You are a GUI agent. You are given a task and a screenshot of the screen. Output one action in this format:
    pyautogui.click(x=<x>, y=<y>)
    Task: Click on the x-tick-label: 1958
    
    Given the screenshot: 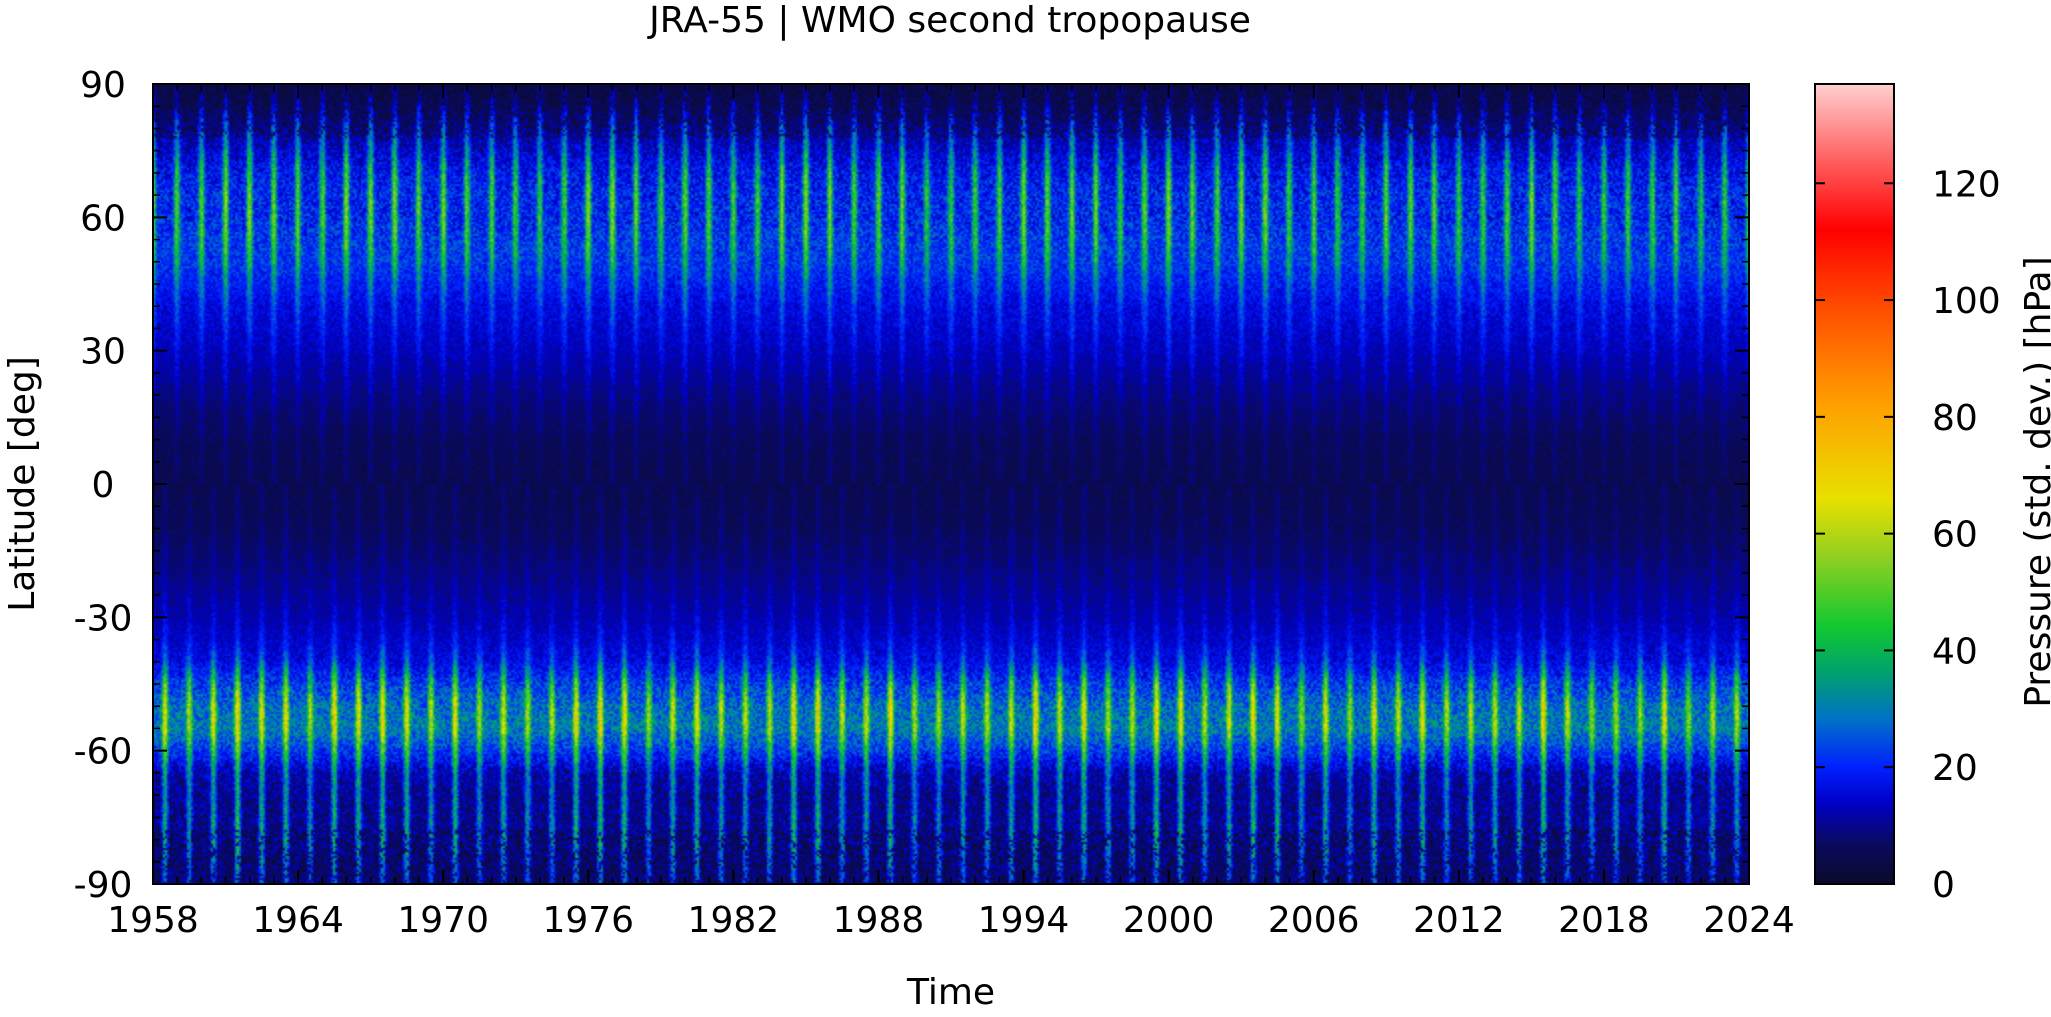 What is the action you would take?
    pyautogui.click(x=153, y=920)
    